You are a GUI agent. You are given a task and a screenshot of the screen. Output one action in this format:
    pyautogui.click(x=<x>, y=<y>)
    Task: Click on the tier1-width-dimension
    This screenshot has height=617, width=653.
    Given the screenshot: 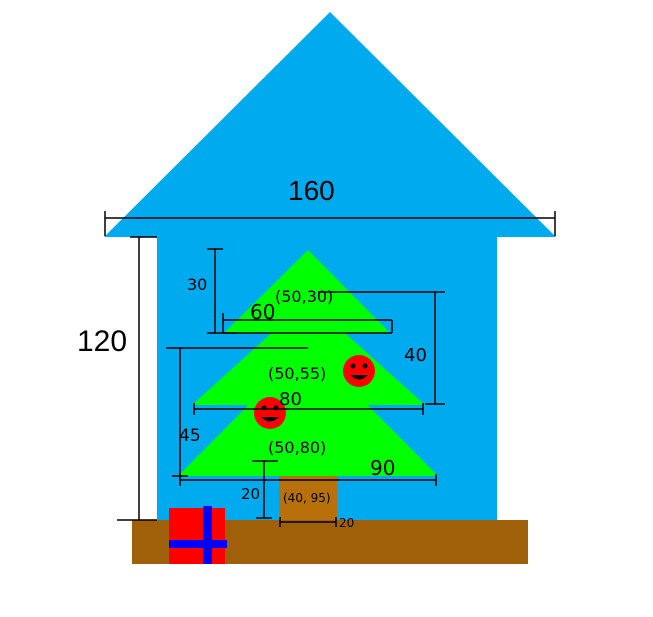 What is the action you would take?
    pyautogui.click(x=307, y=323)
    